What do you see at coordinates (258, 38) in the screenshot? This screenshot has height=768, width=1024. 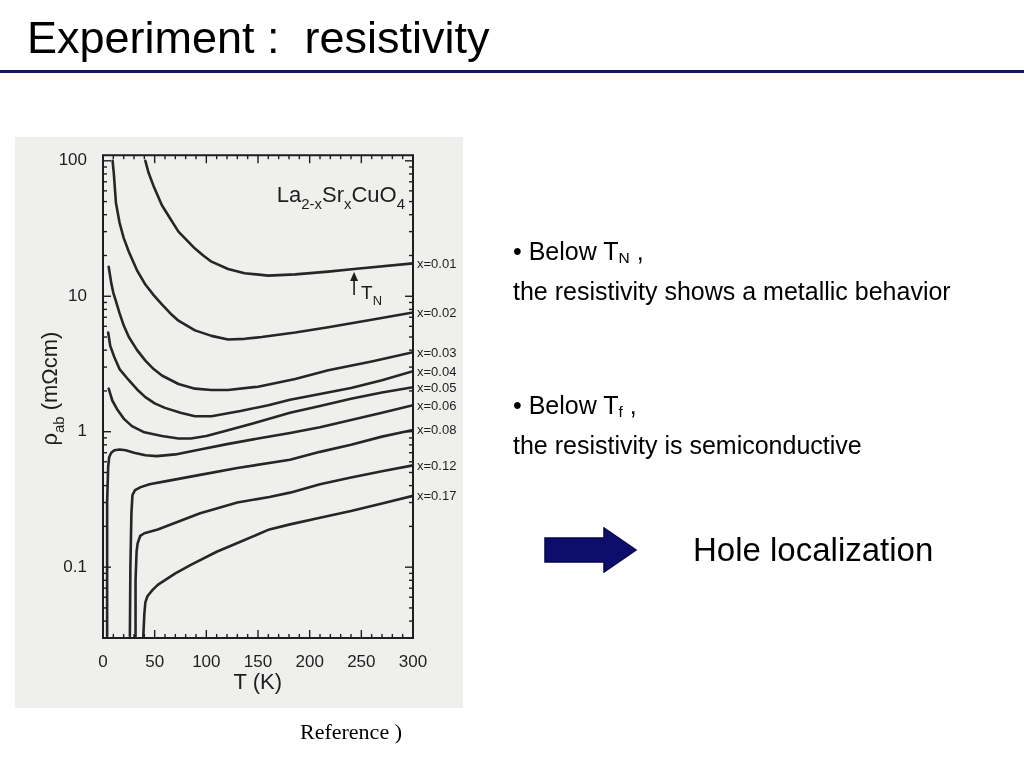 I see `chart-title: Experiment : resistivity` at bounding box center [258, 38].